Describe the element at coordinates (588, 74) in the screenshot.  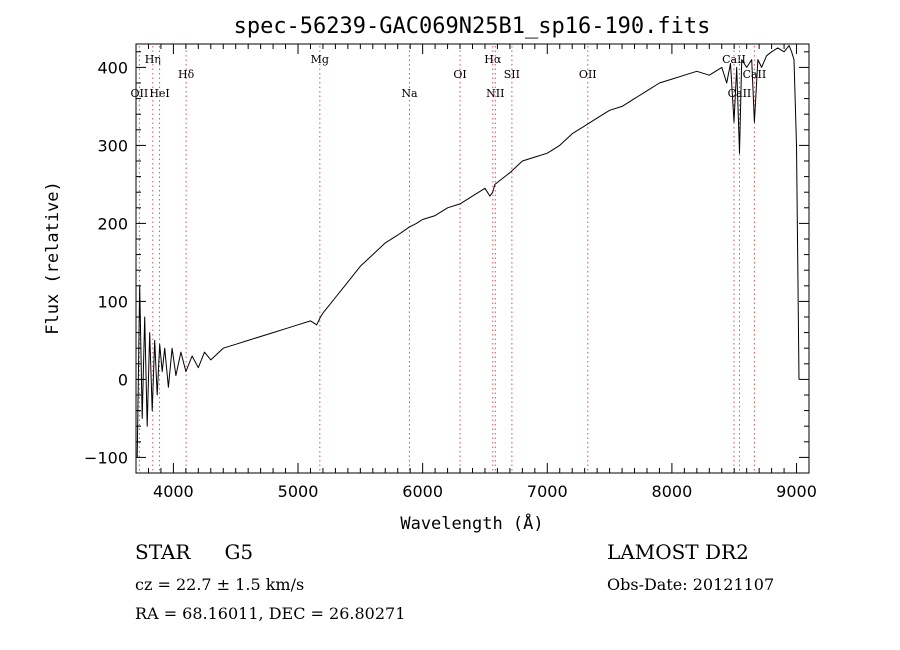
I see `marker-label-10: OII` at that location.